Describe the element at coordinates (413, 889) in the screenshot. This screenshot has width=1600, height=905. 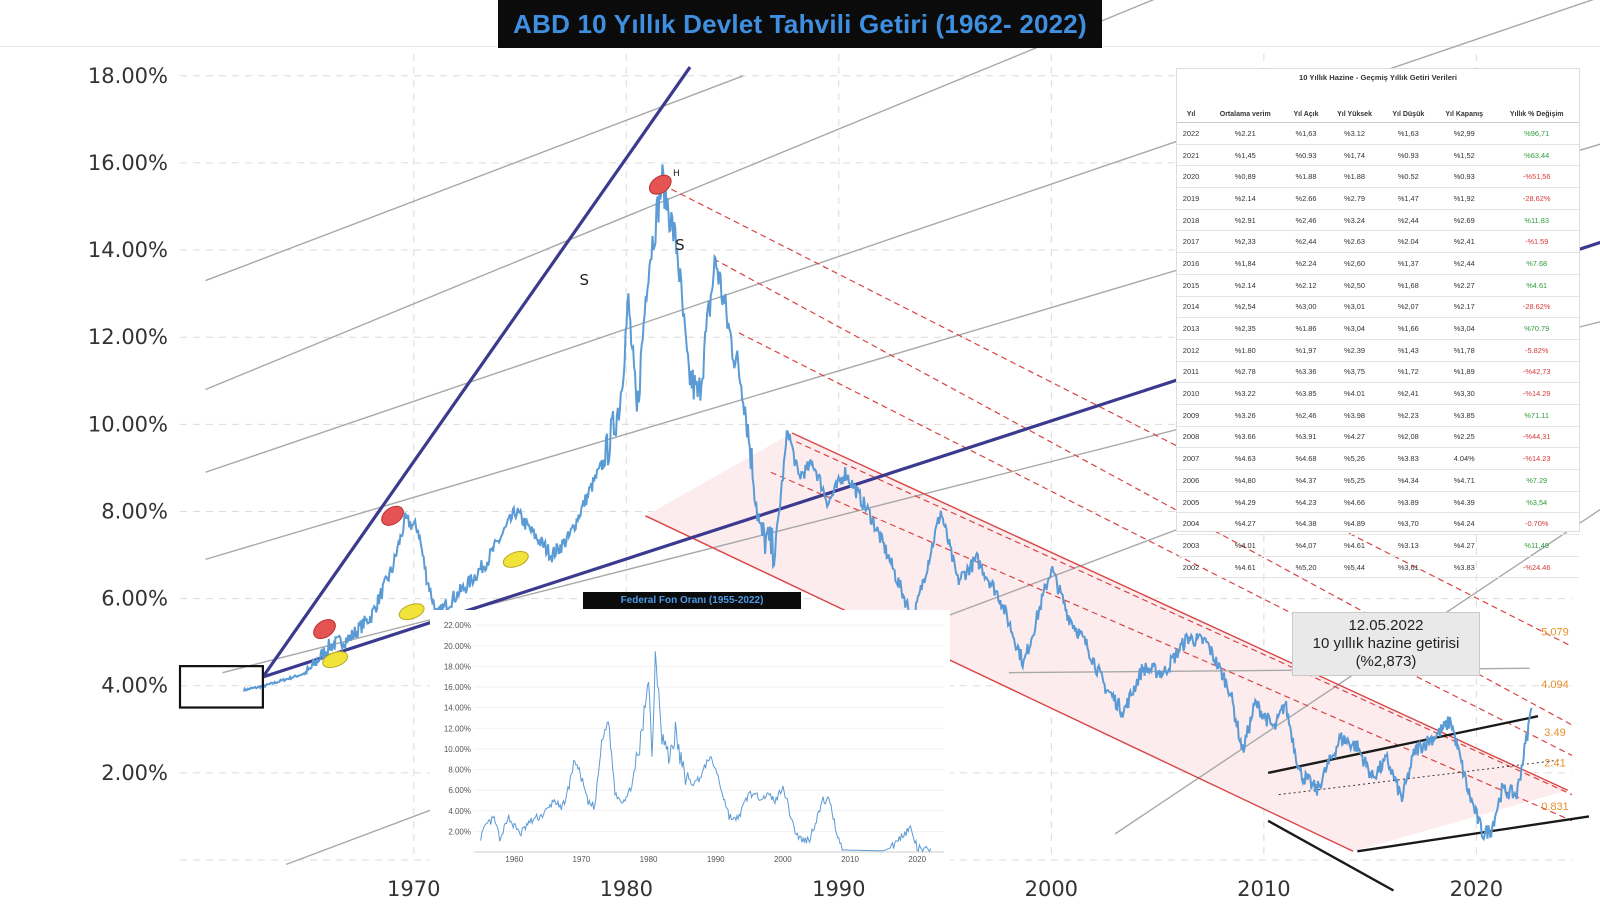
I see `x-tick-label: 1970` at that location.